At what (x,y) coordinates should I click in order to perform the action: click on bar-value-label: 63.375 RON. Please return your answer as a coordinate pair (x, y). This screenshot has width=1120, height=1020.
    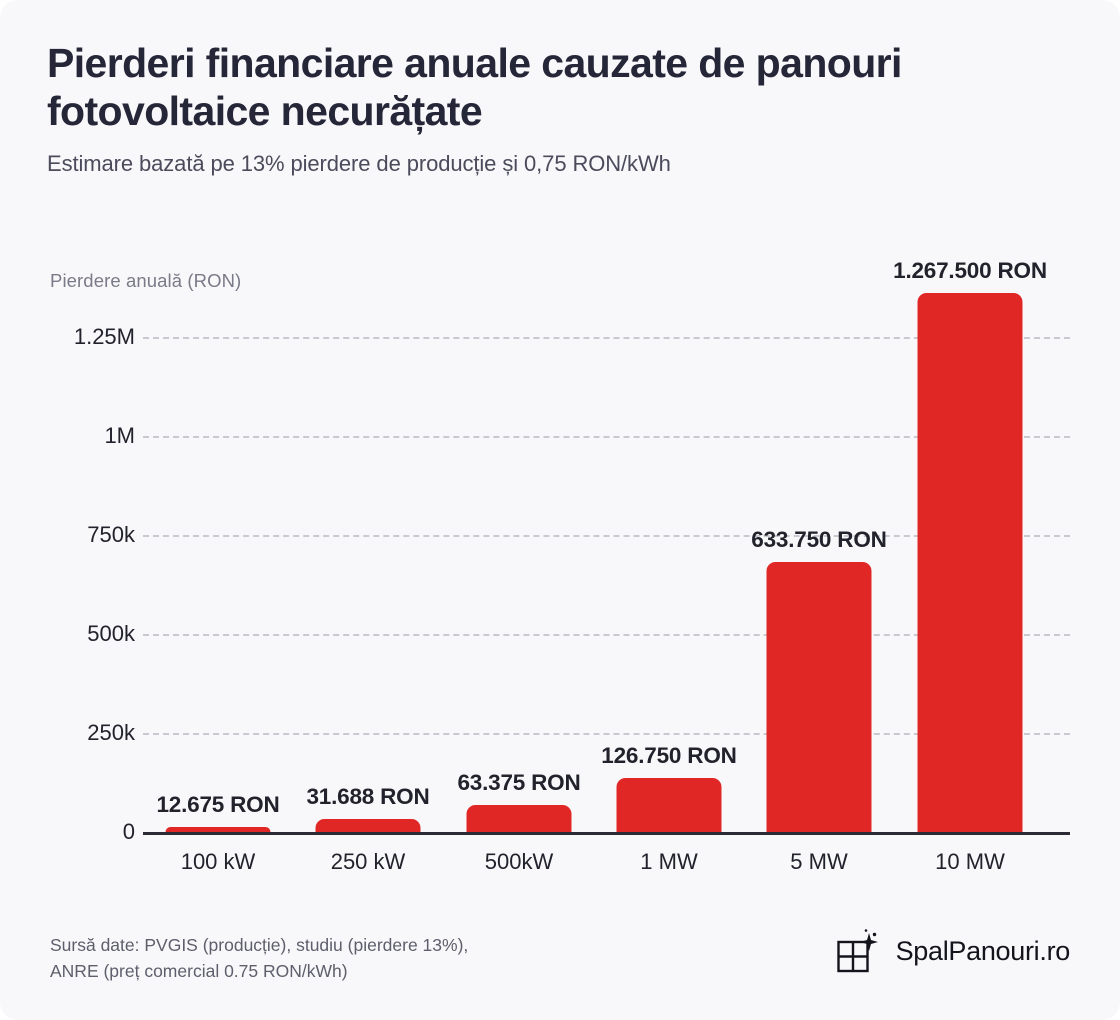
    Looking at the image, I should click on (519, 782).